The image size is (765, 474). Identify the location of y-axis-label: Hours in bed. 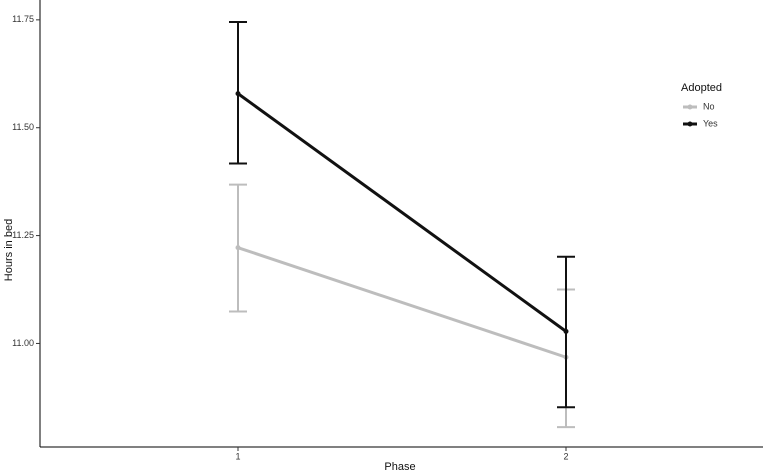
(9, 250).